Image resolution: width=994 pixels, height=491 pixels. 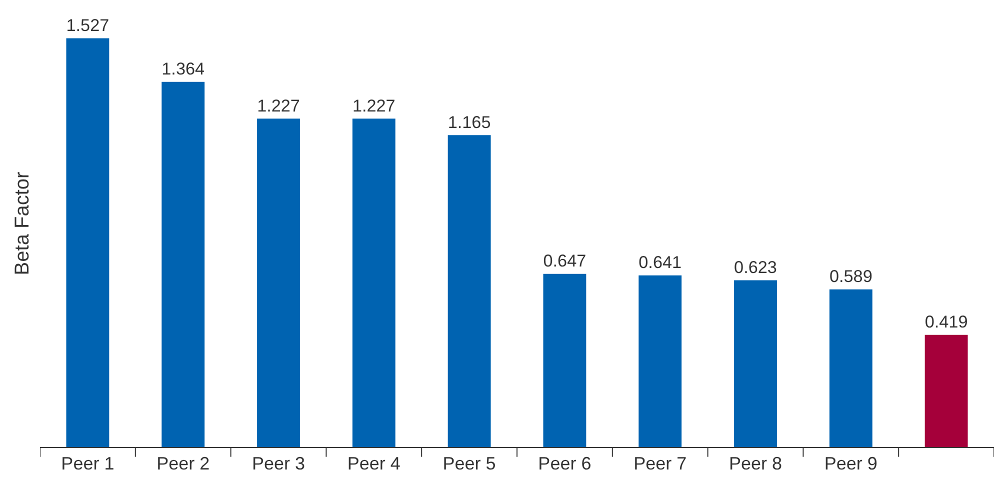 What do you see at coordinates (565, 464) in the screenshot?
I see `x-tick-label: Peer 6` at bounding box center [565, 464].